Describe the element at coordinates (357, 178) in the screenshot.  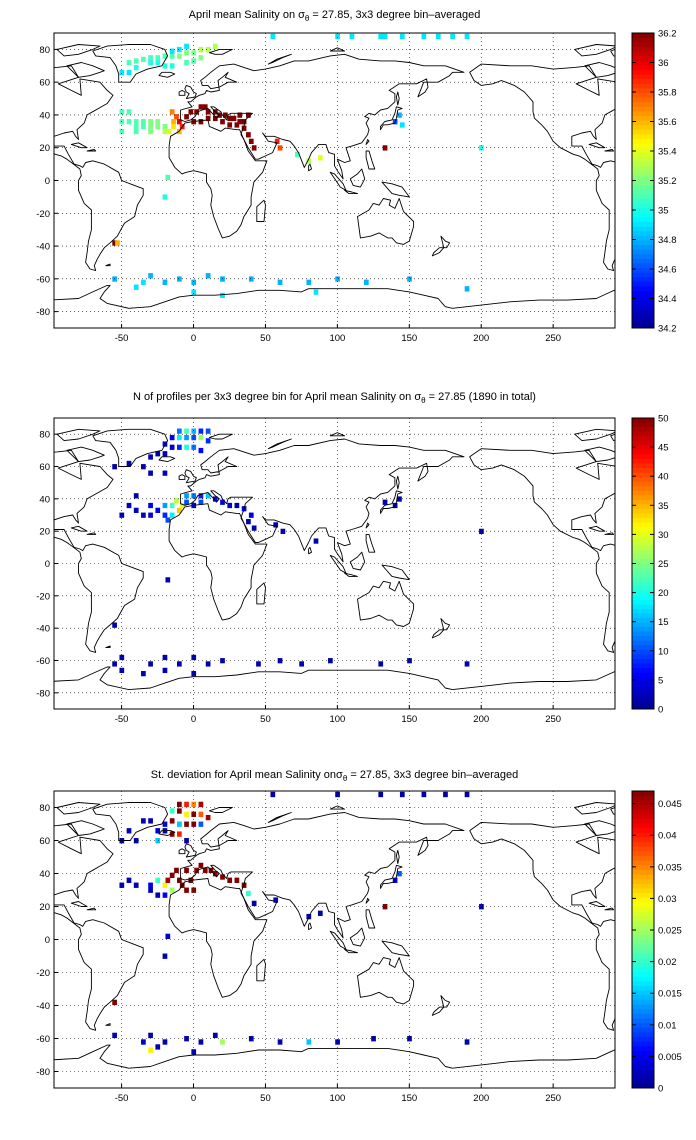
I see `coastline-borneo` at that location.